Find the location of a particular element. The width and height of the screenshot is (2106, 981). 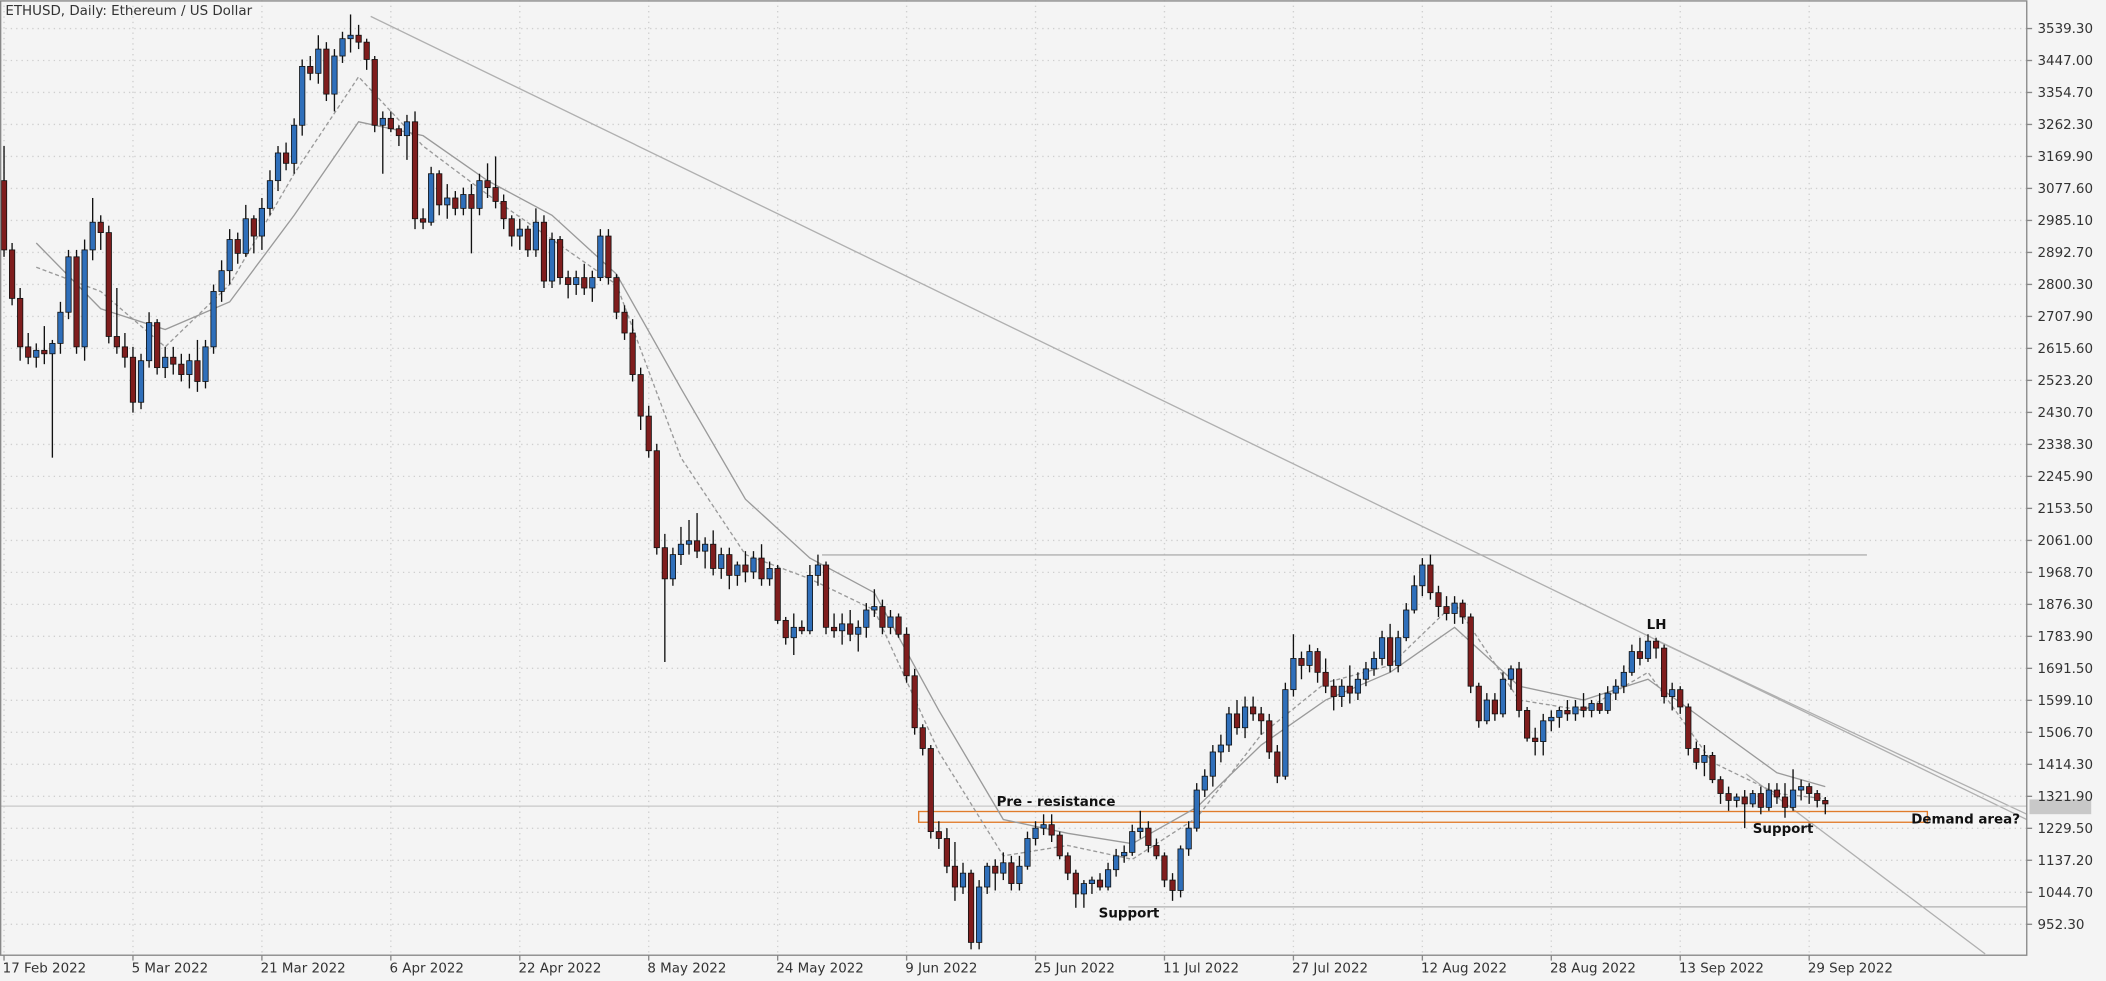

y-tick-label: 1044.70 is located at coordinates (2066, 893).